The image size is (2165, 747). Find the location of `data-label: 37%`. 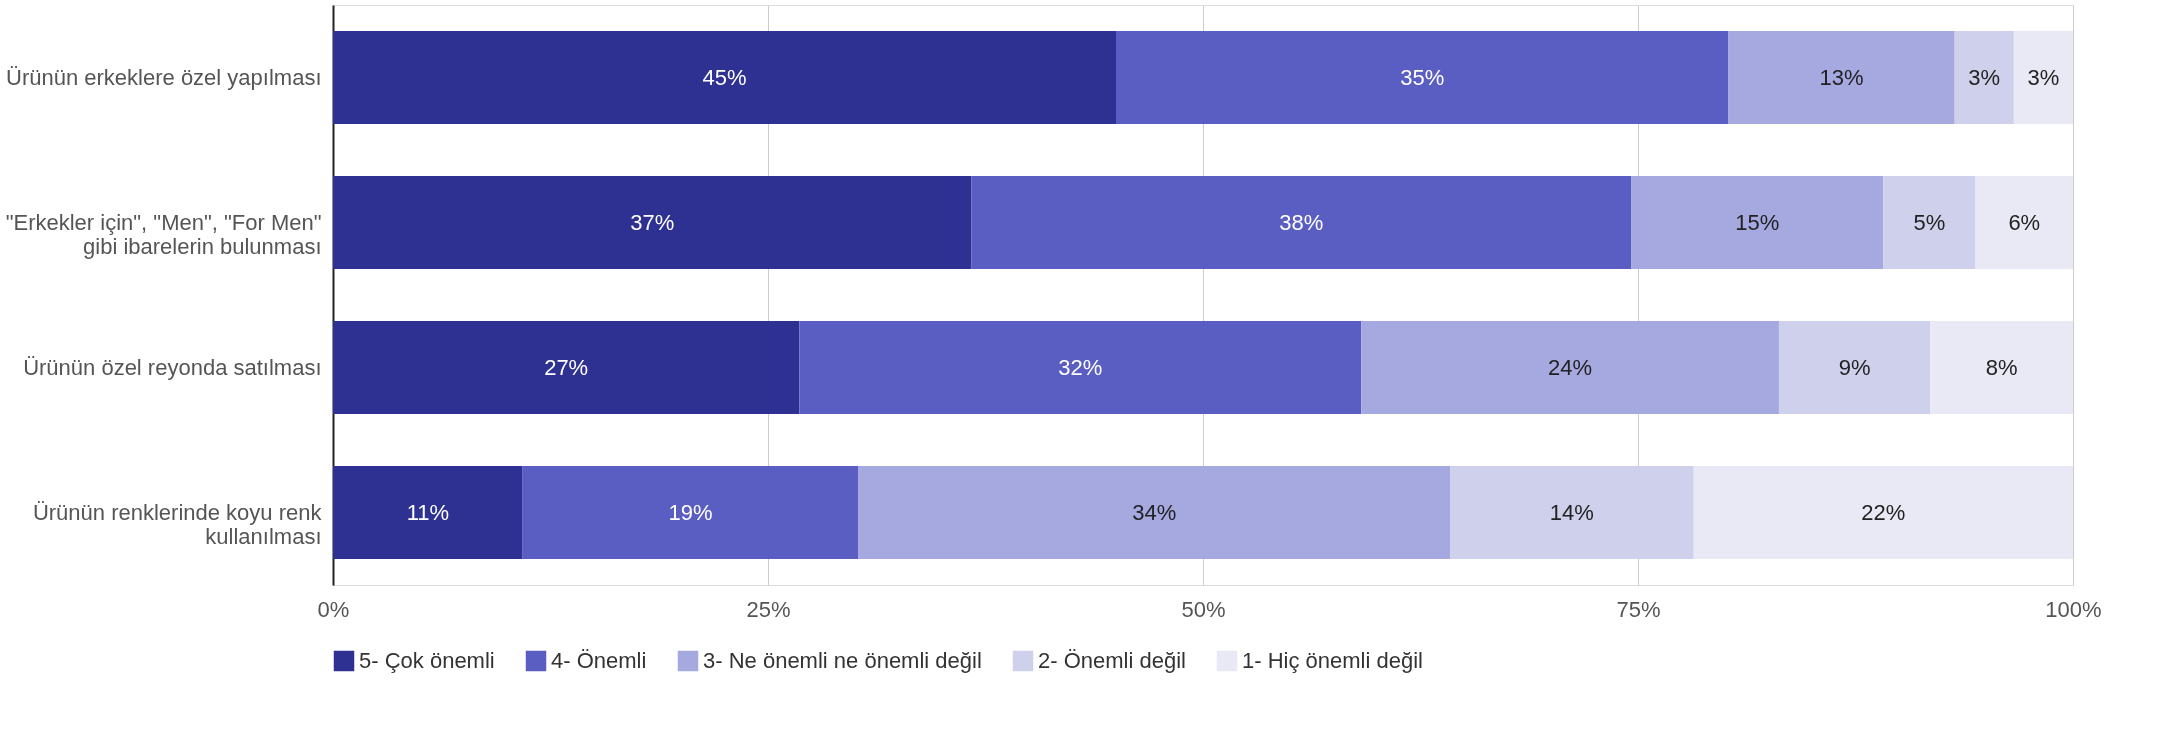

data-label: 37% is located at coordinates (652, 222).